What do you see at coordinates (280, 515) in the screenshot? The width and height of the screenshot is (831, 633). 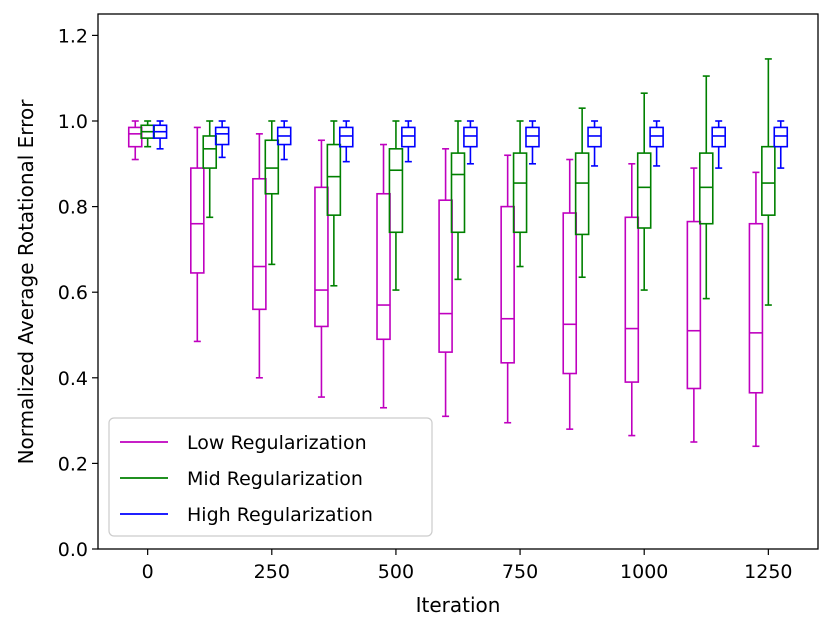 I see `legend-label: High Regularization` at bounding box center [280, 515].